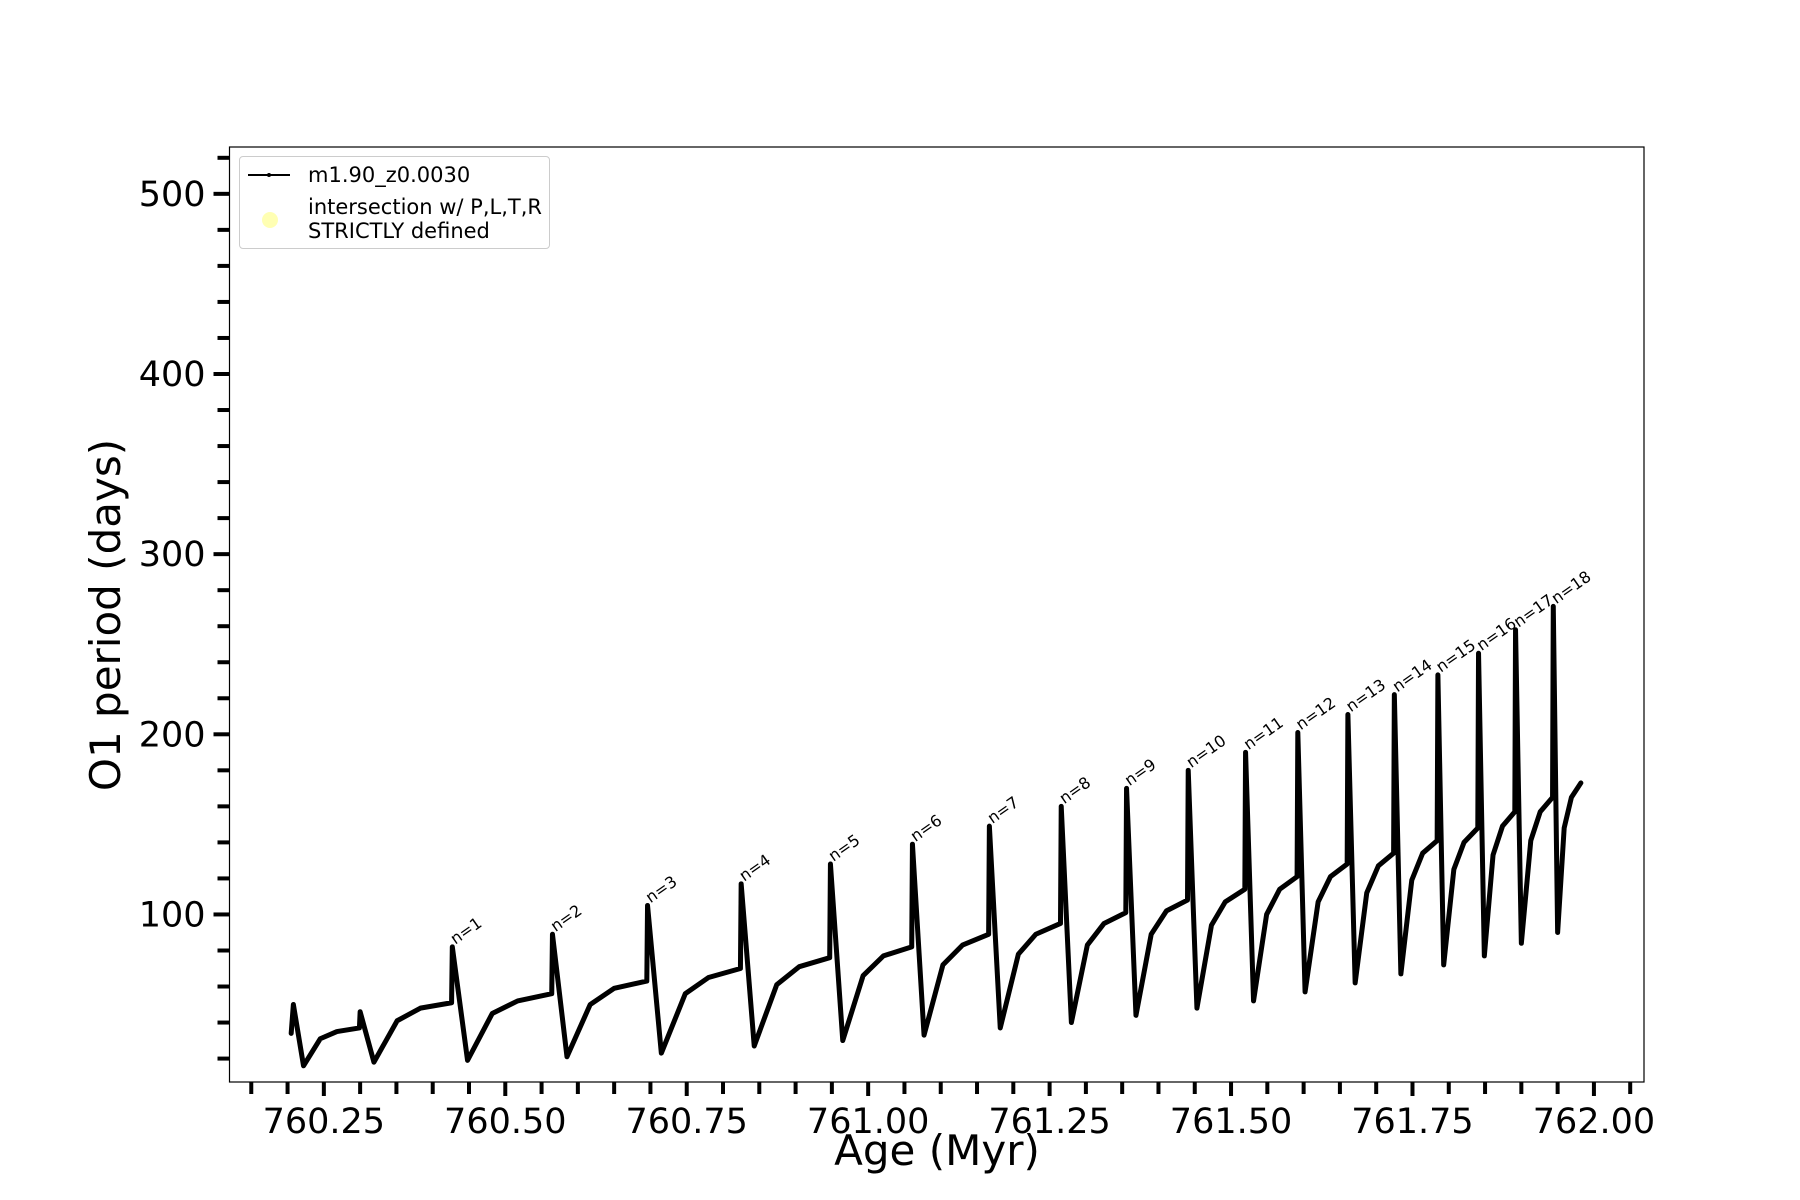  What do you see at coordinates (1140, 772) in the screenshot?
I see `annotation: n=9` at bounding box center [1140, 772].